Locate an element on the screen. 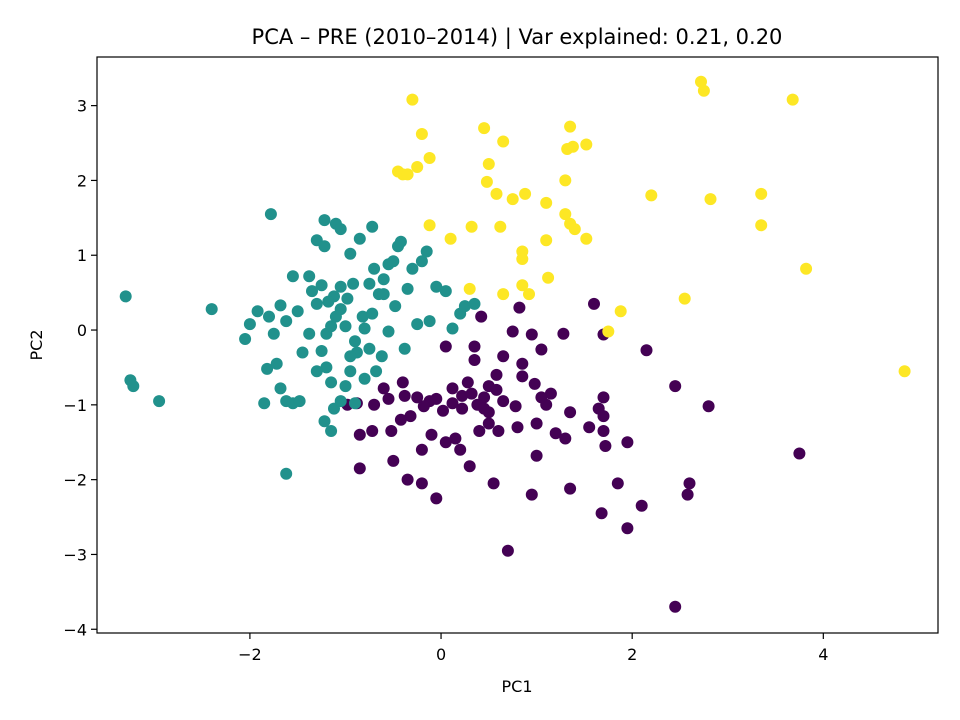 Image resolution: width=960 pixels, height=720 pixels. x-axis-label: PC1 is located at coordinates (517, 686).